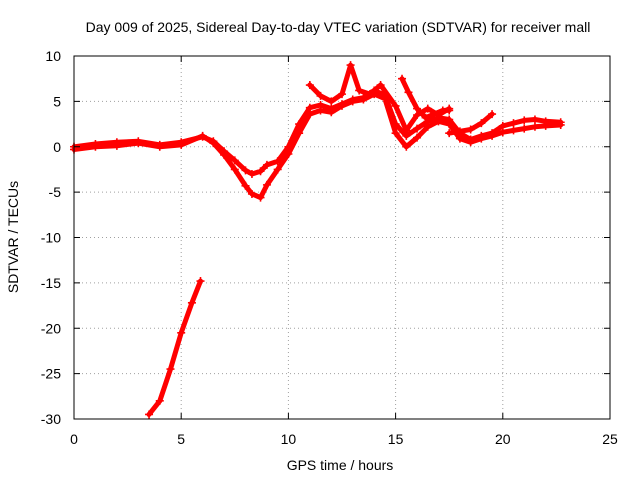  I want to click on x-tick-label: 10, so click(289, 439).